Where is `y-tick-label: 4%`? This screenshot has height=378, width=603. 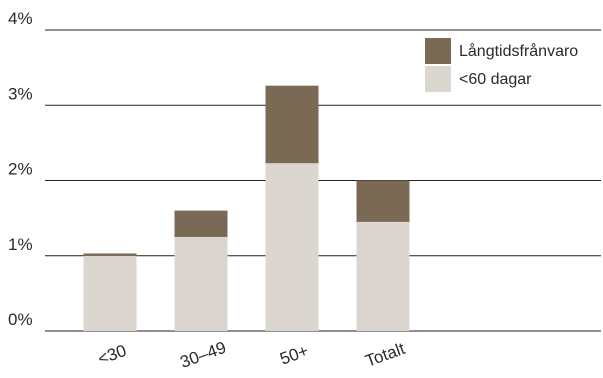
y-tick-label: 4% is located at coordinates (20, 18).